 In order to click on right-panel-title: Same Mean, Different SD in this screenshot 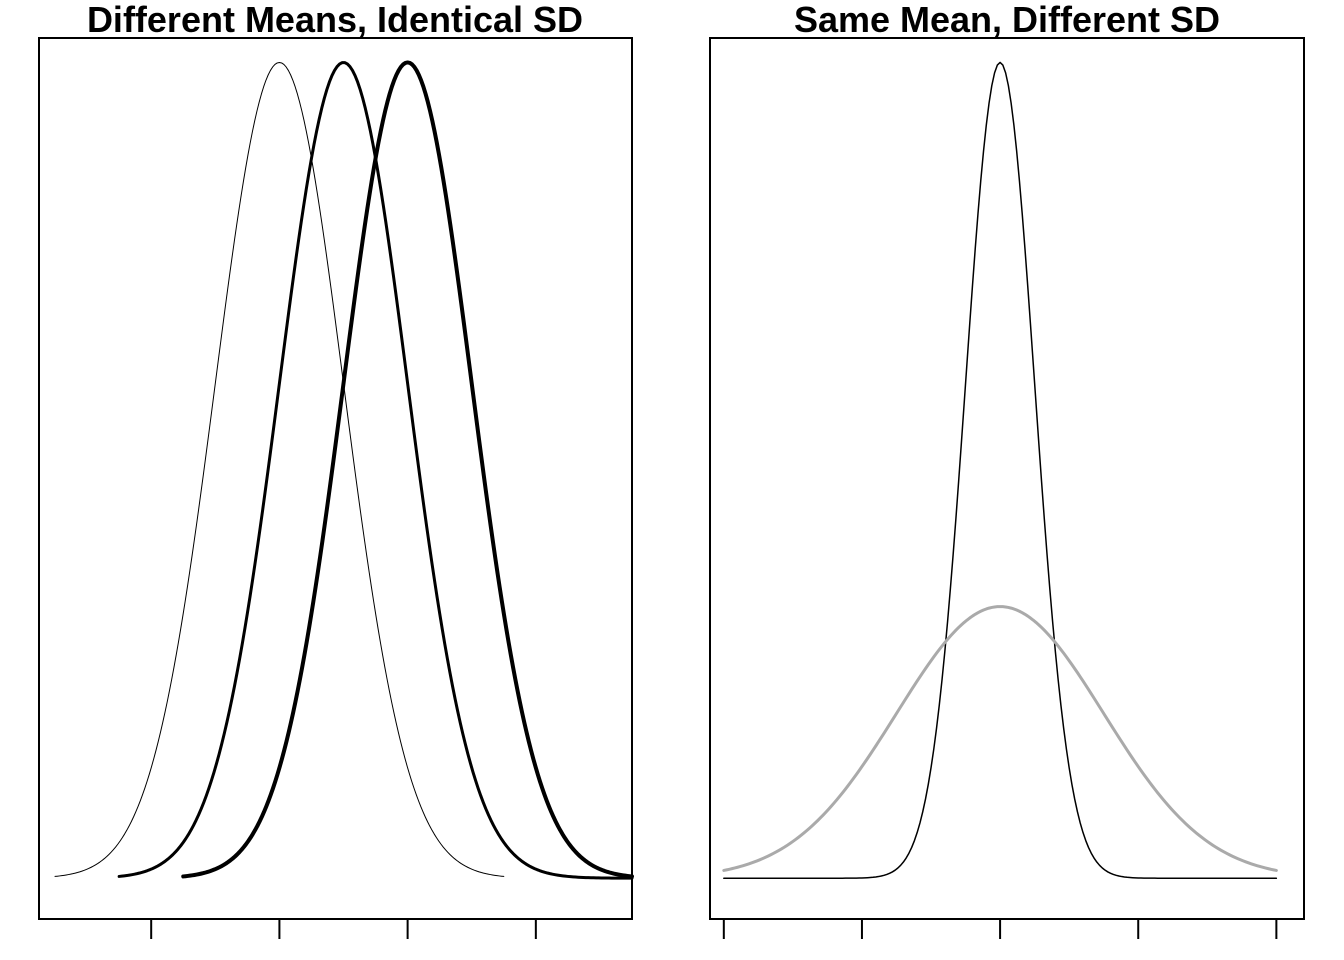, I will do `click(1007, 20)`.